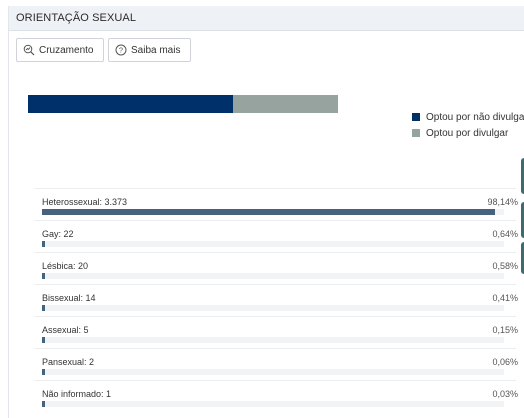  Describe the element at coordinates (276, 332) in the screenshot. I see `orientation-row: Assexual: 5 0,15%` at that location.